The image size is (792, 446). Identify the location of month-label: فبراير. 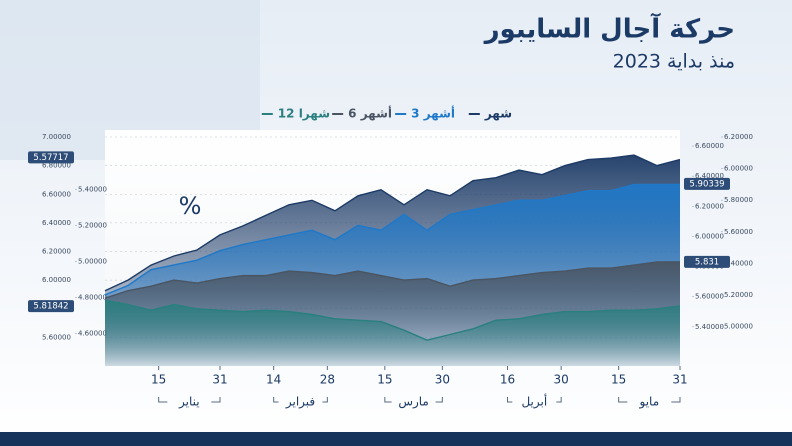
(300, 402).